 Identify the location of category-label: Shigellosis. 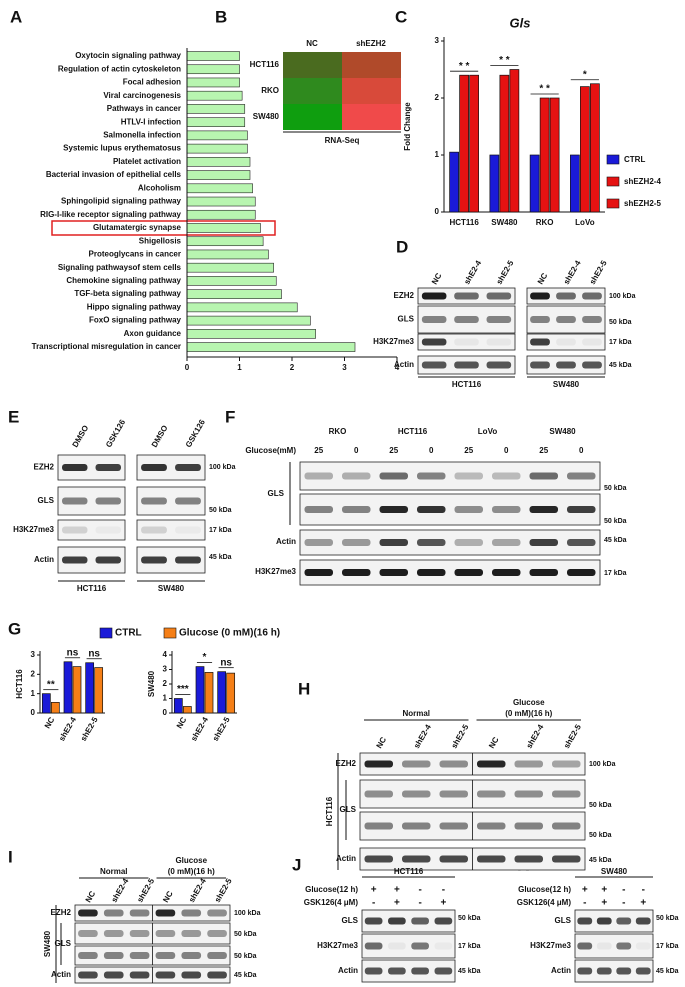
(160, 240).